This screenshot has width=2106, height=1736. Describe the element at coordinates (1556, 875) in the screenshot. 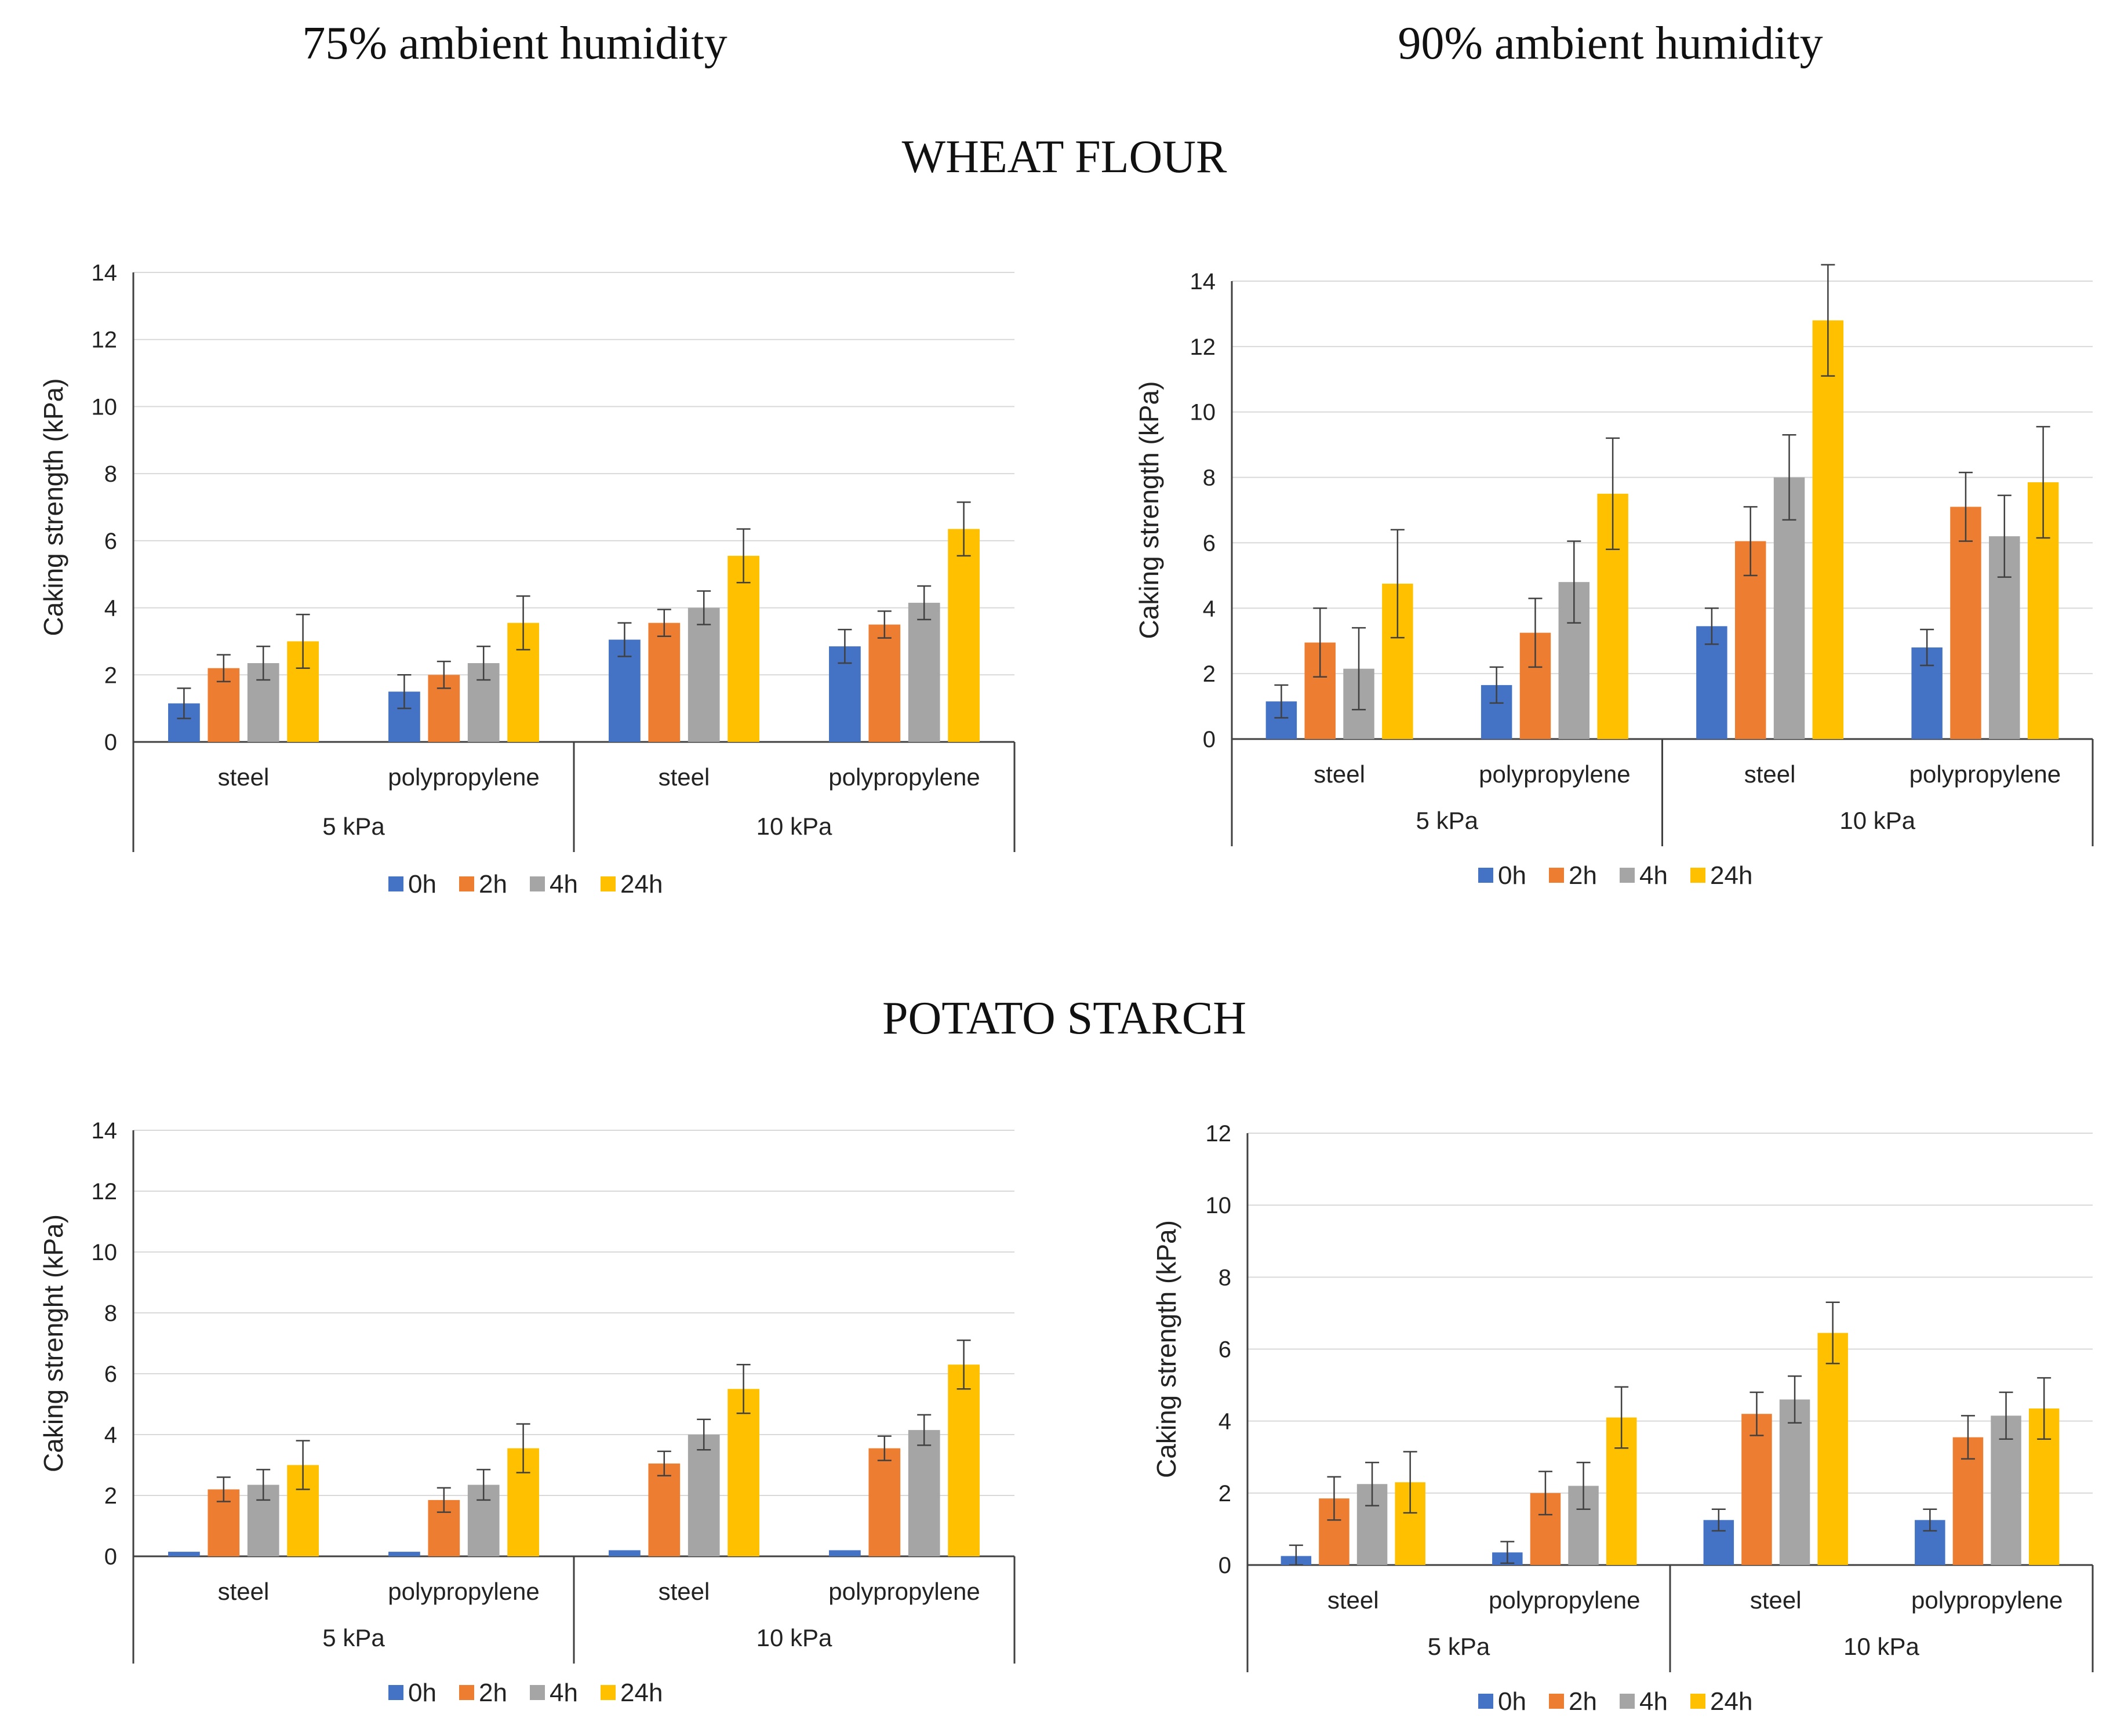

I see `c1-legend-swatch-2h` at that location.